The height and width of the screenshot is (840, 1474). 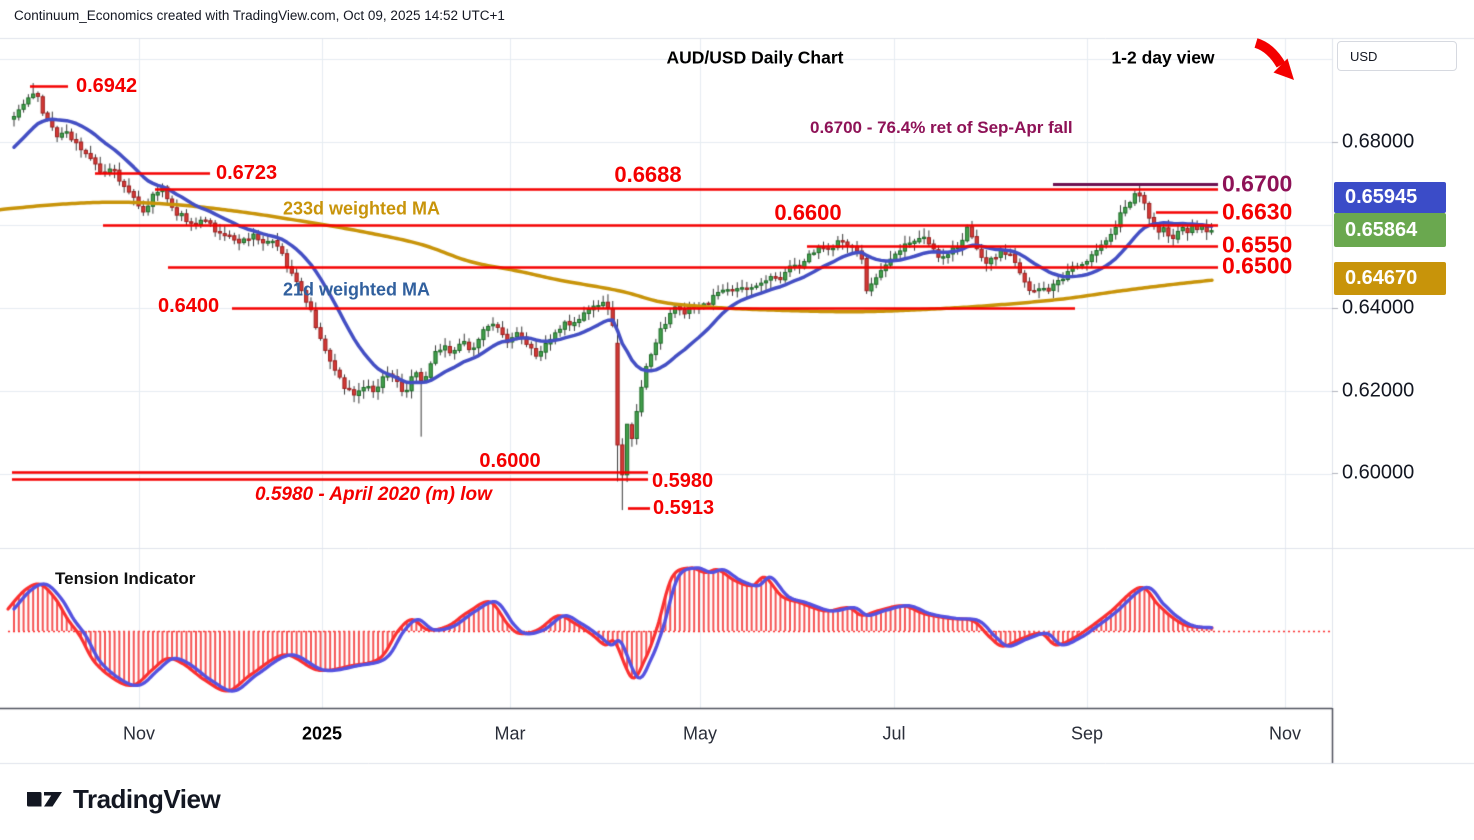 What do you see at coordinates (147, 799) in the screenshot?
I see `tradingview-brand-text: TradingView` at bounding box center [147, 799].